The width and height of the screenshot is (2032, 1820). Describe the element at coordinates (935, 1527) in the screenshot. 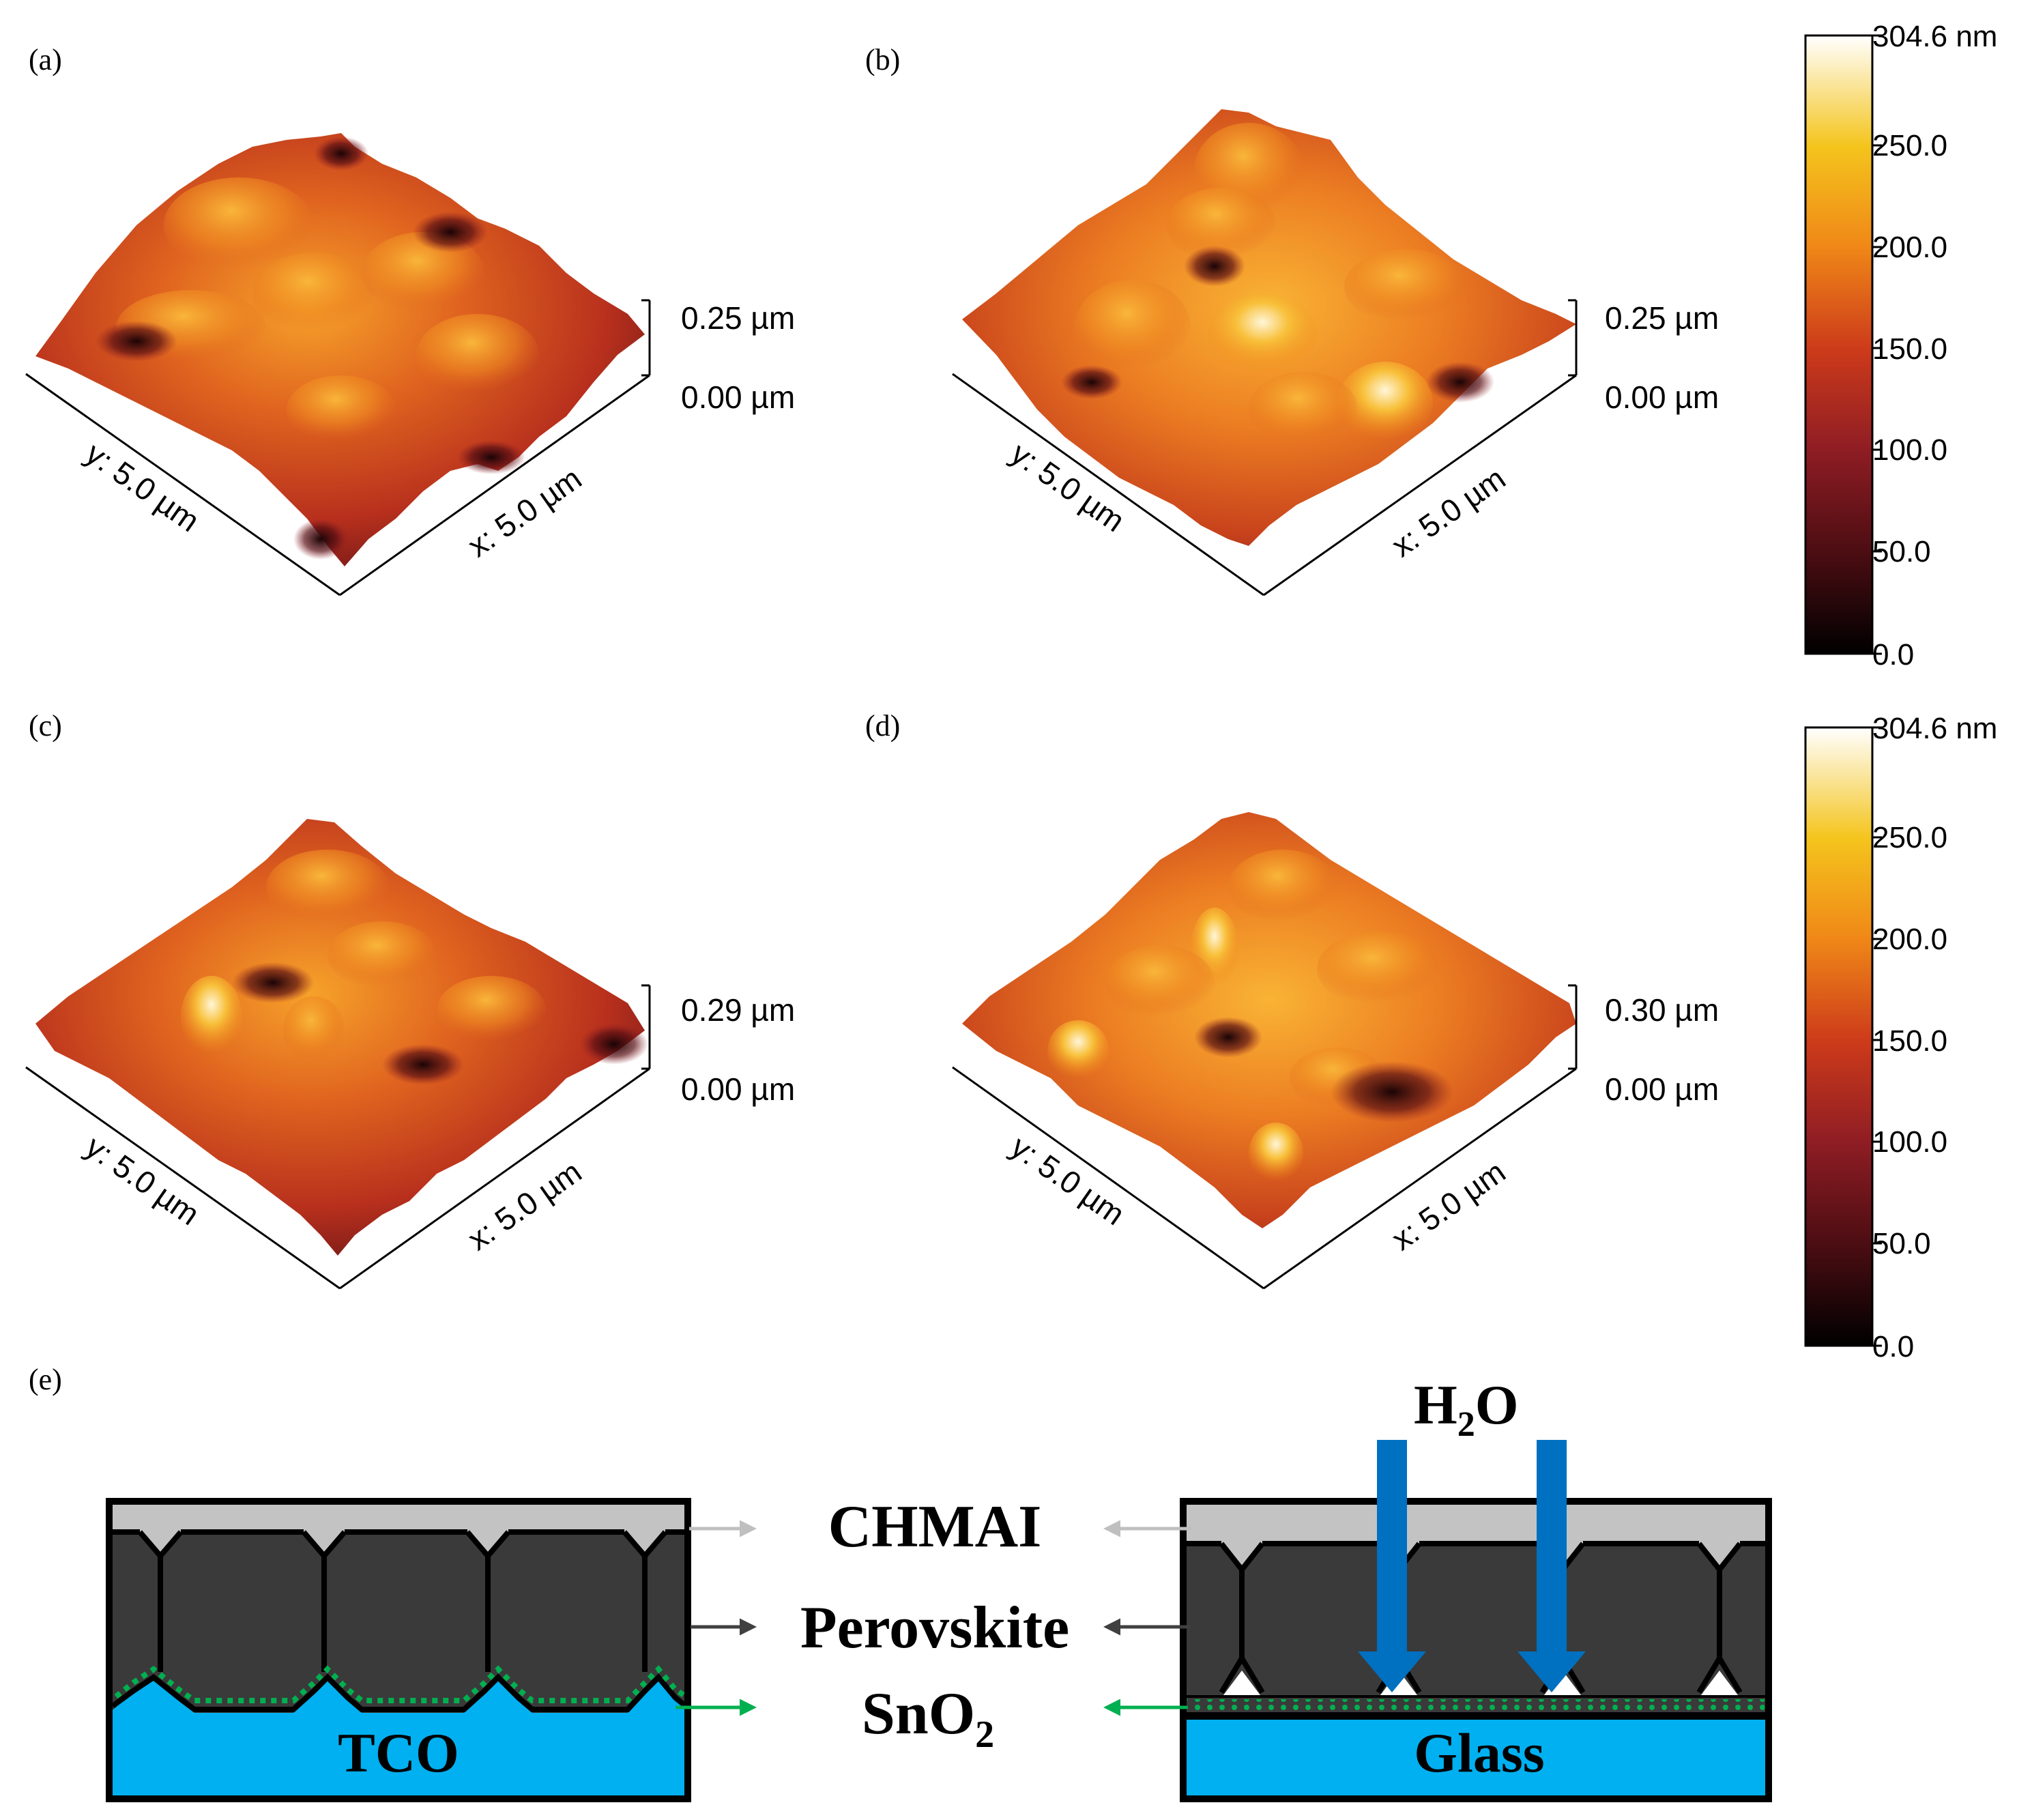

I see `layer-label-chmai: CHMAI` at that location.